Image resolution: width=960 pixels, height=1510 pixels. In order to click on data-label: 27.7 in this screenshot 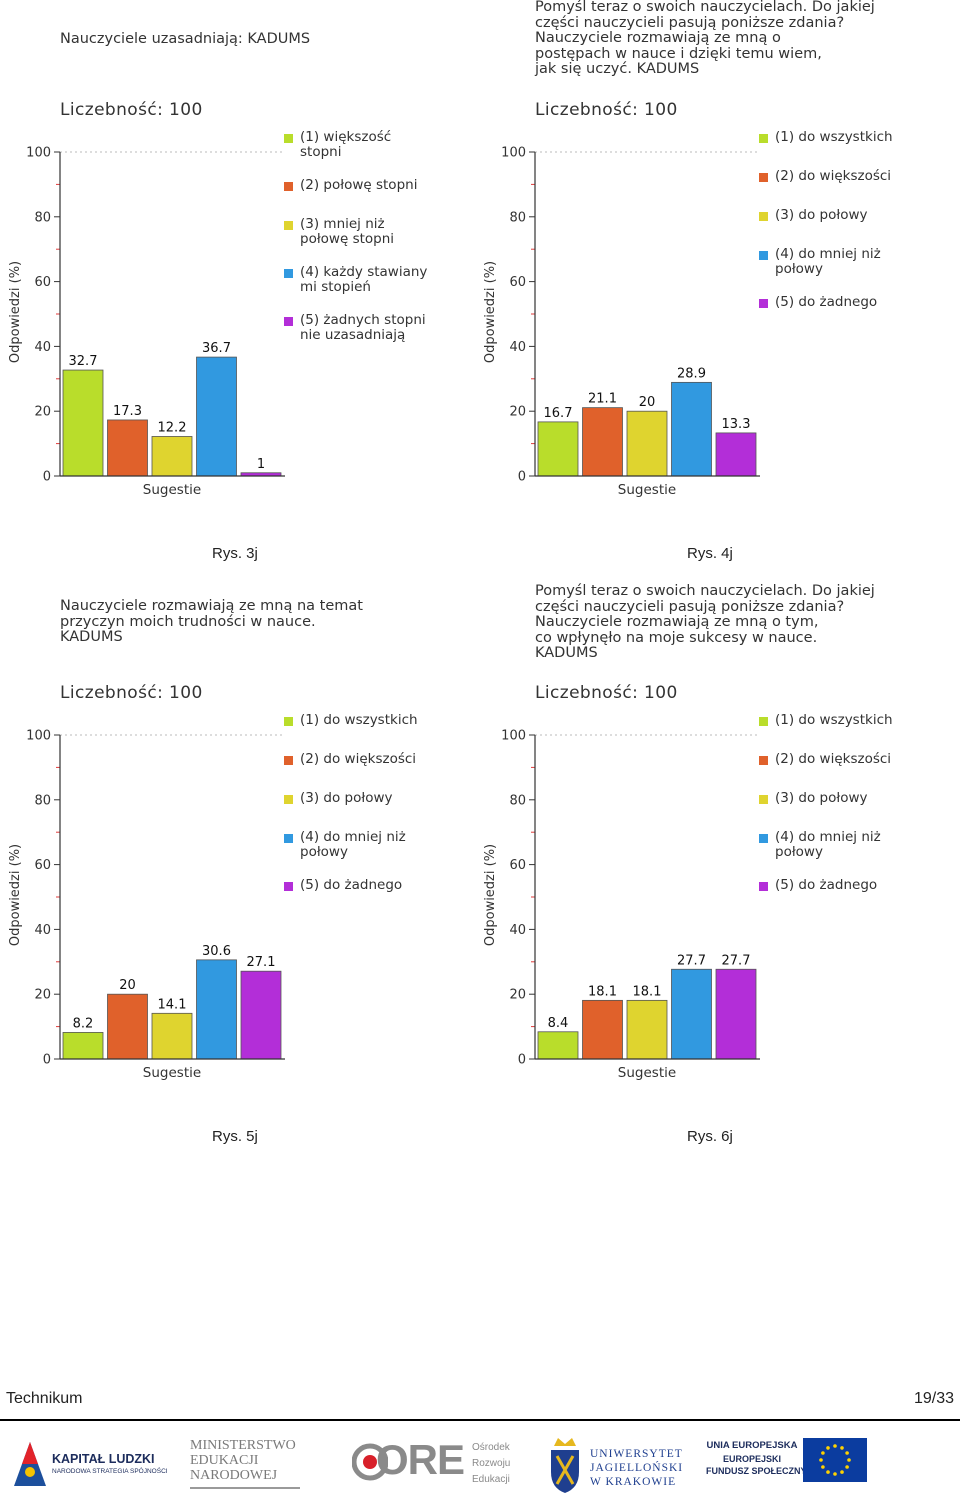, I will do `click(736, 960)`.